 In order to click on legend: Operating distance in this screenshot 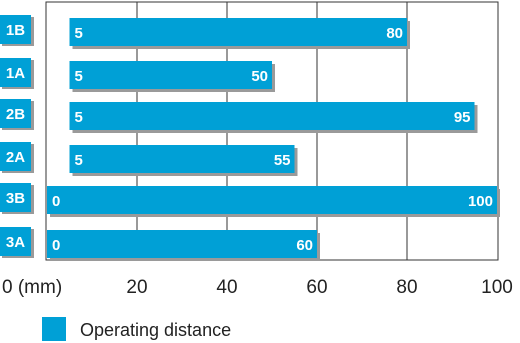, I will do `click(136, 329)`.